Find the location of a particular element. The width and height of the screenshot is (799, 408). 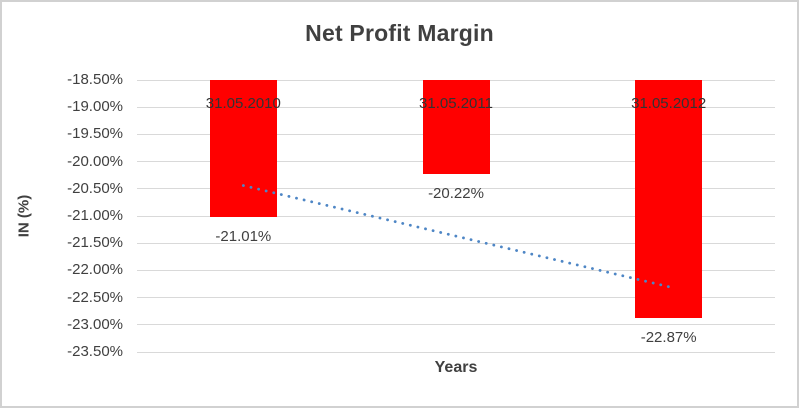

value-label: -21.01% is located at coordinates (243, 236).